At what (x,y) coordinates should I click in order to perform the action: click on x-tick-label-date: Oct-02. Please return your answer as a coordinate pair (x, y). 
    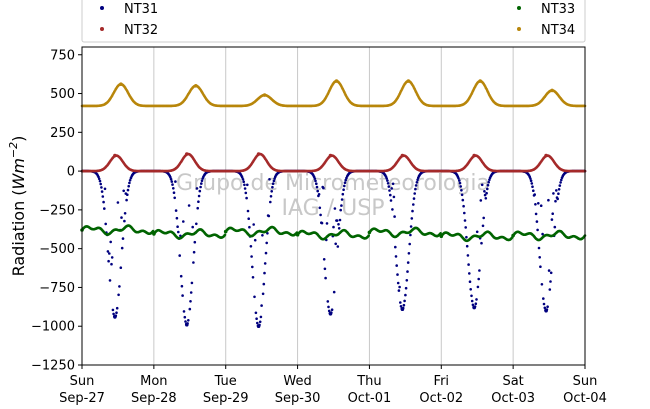
    Looking at the image, I should click on (441, 398).